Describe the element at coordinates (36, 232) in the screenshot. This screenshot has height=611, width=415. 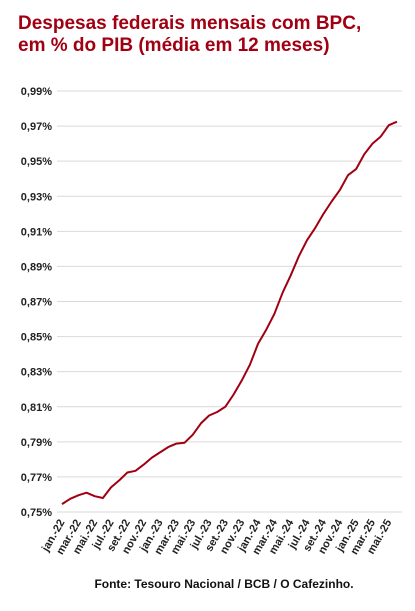
I see `y-tick-label: 0,91%` at that location.